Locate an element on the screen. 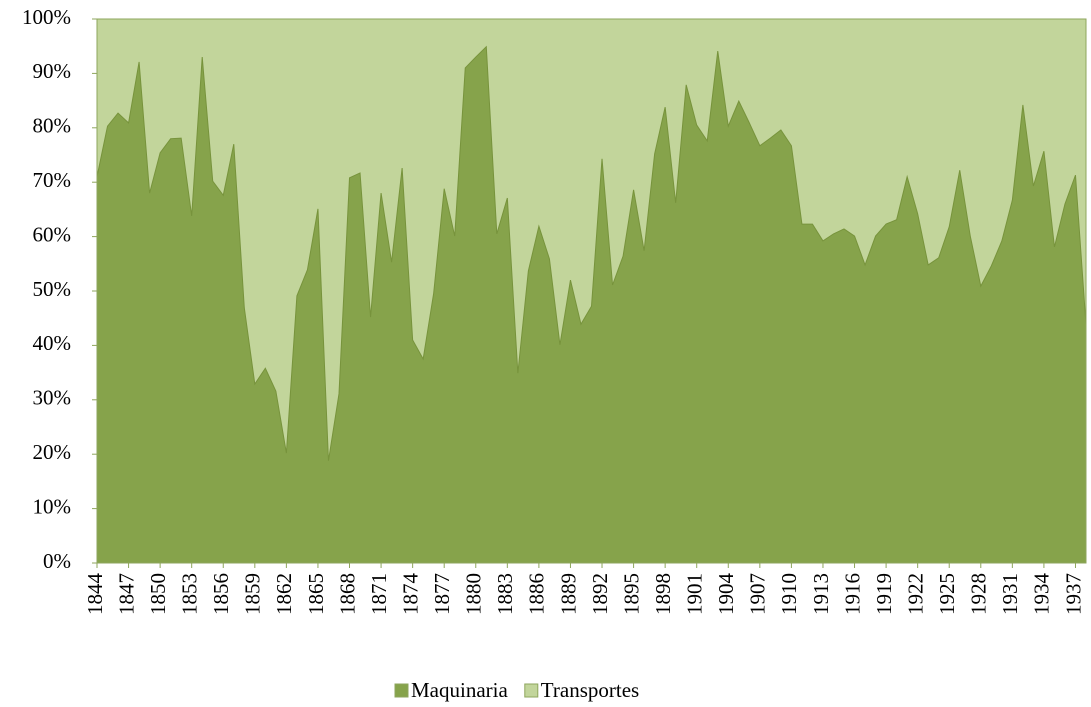 The width and height of the screenshot is (1091, 707). x-tick-label: 1895 is located at coordinates (631, 594).